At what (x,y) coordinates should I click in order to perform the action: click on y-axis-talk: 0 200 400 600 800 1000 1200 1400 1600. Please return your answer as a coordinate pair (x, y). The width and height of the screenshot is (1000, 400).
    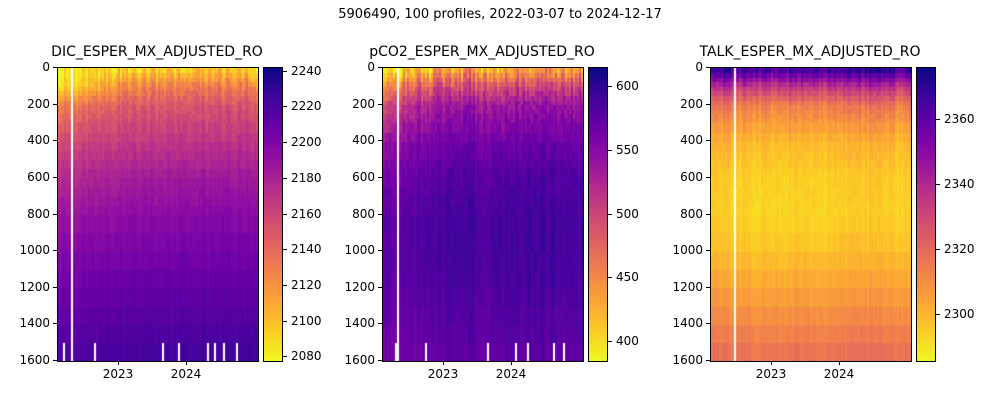
    Looking at the image, I should click on (683, 213).